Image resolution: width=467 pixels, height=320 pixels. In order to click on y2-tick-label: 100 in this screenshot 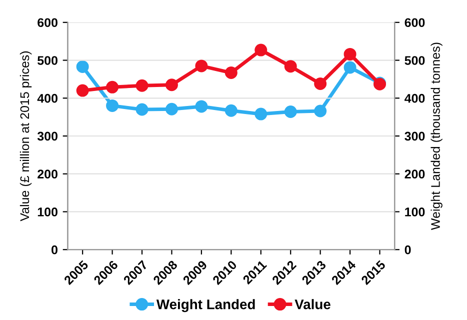, I will do `click(415, 212)`.